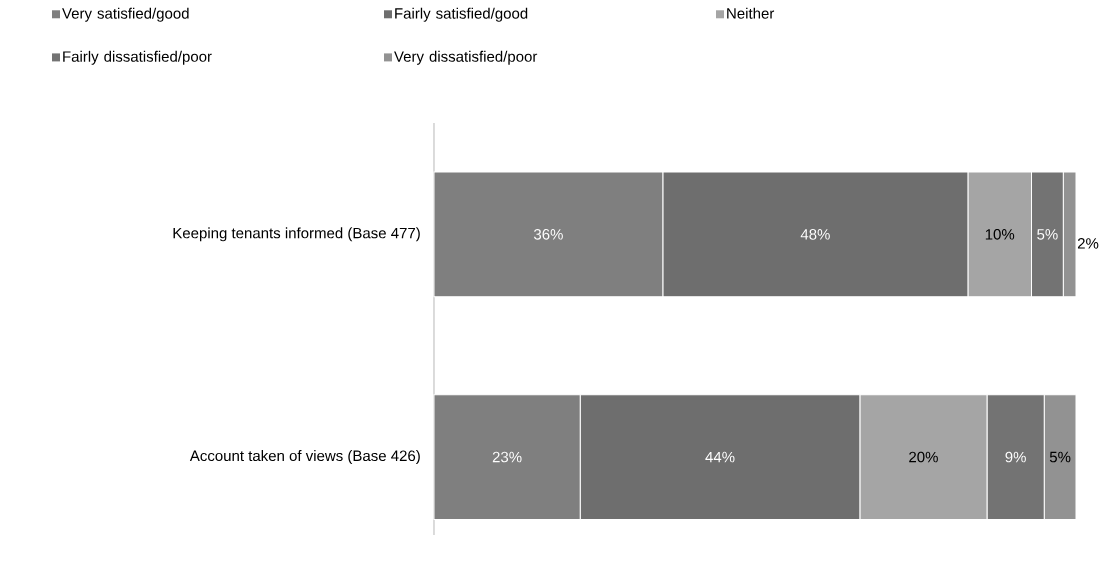 This screenshot has height=563, width=1101. Describe the element at coordinates (720, 457) in the screenshot. I see `data-label: 44%` at that location.